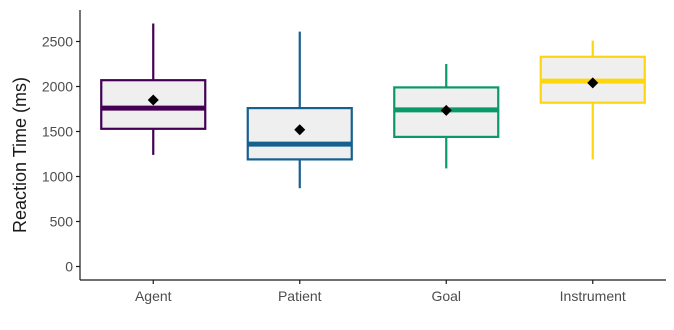  Describe the element at coordinates (61, 145) in the screenshot. I see `y-axis: 0 500 1000 1500 2000 2500` at that location.